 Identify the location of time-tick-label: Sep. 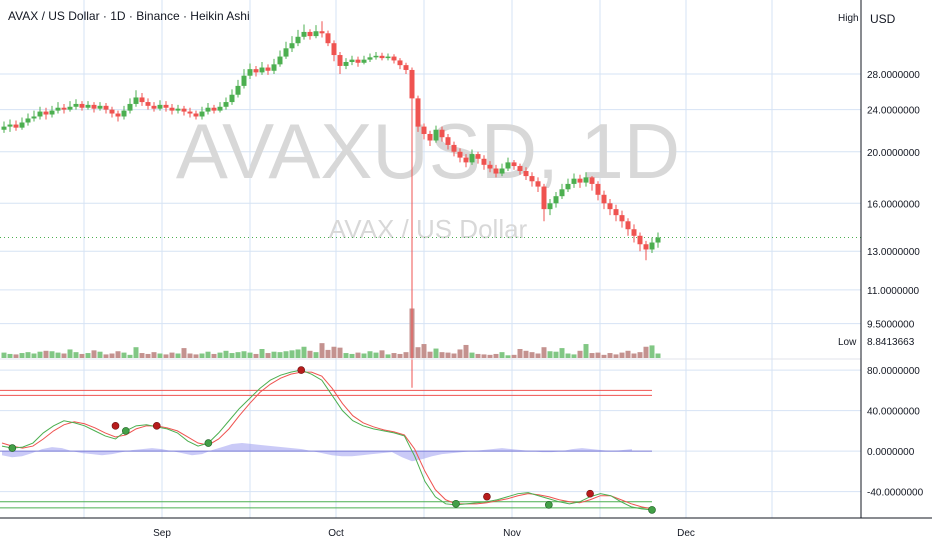
(162, 533).